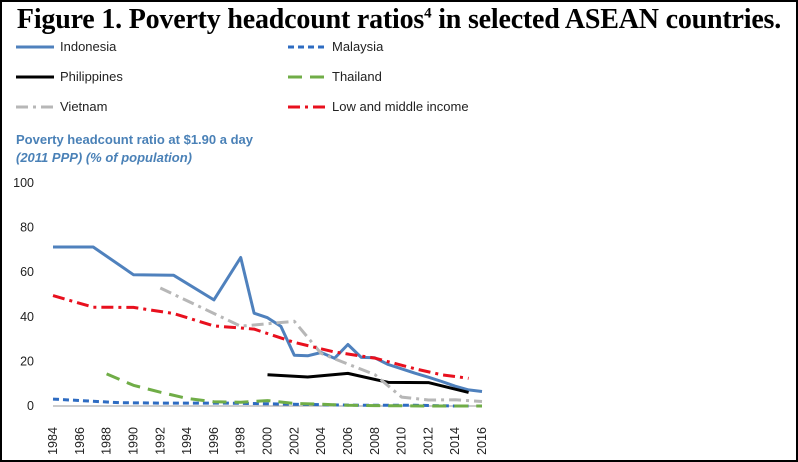 Image resolution: width=798 pixels, height=462 pixels. Describe the element at coordinates (358, 46) in the screenshot. I see `legend-label-1: Malaysia` at that location.